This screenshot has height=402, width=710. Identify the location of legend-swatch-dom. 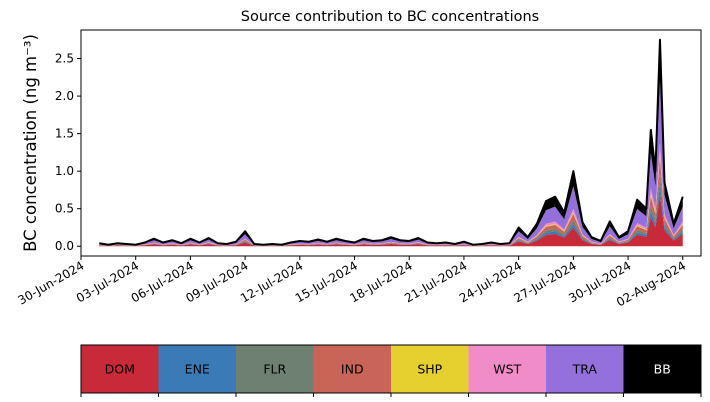
(120, 369).